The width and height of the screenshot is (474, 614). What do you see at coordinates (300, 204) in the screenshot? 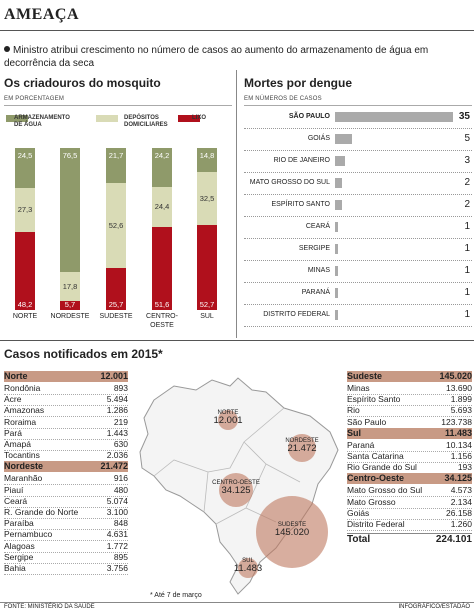
I see `death-state-label: ESPÍRITO SANTO` at bounding box center [300, 204].